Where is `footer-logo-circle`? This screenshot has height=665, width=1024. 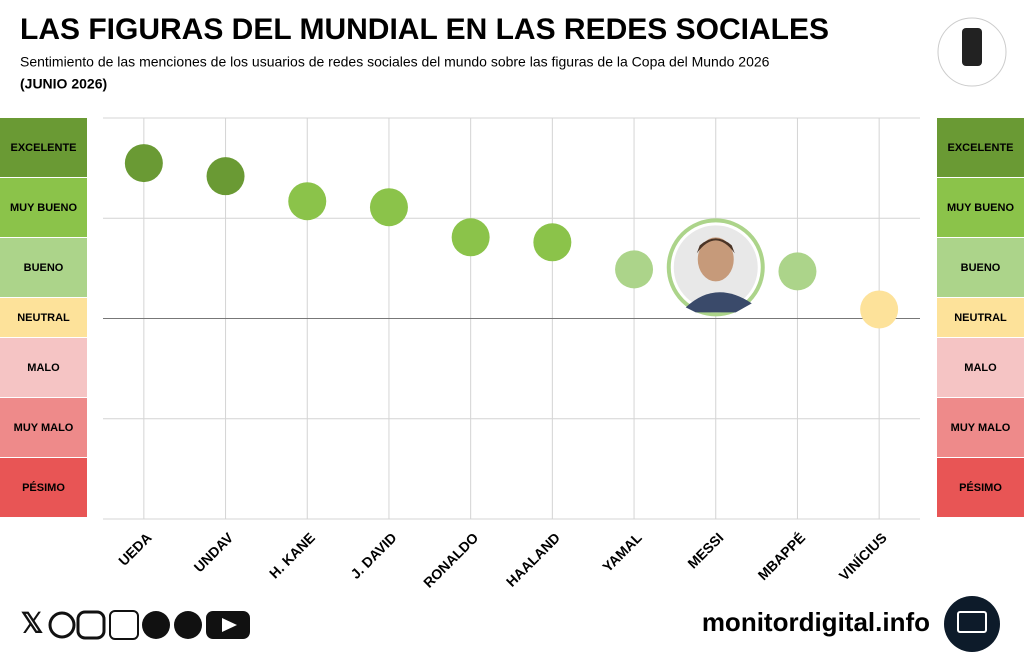
footer-logo-circle is located at coordinates (972, 624).